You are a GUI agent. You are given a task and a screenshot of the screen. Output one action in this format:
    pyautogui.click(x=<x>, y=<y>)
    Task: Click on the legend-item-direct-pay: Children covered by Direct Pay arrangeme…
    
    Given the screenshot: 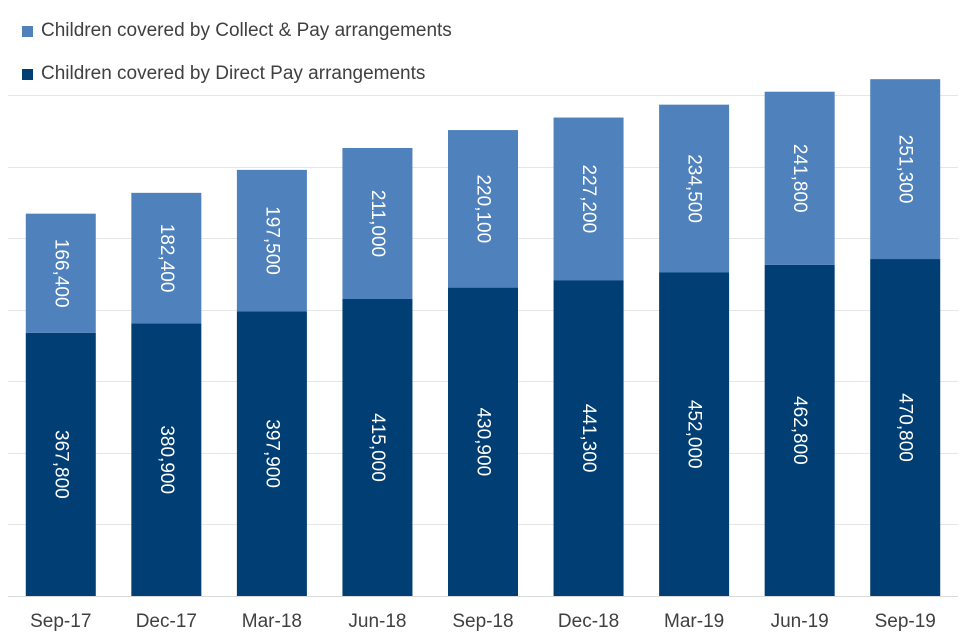 What is the action you would take?
    pyautogui.click(x=223, y=74)
    